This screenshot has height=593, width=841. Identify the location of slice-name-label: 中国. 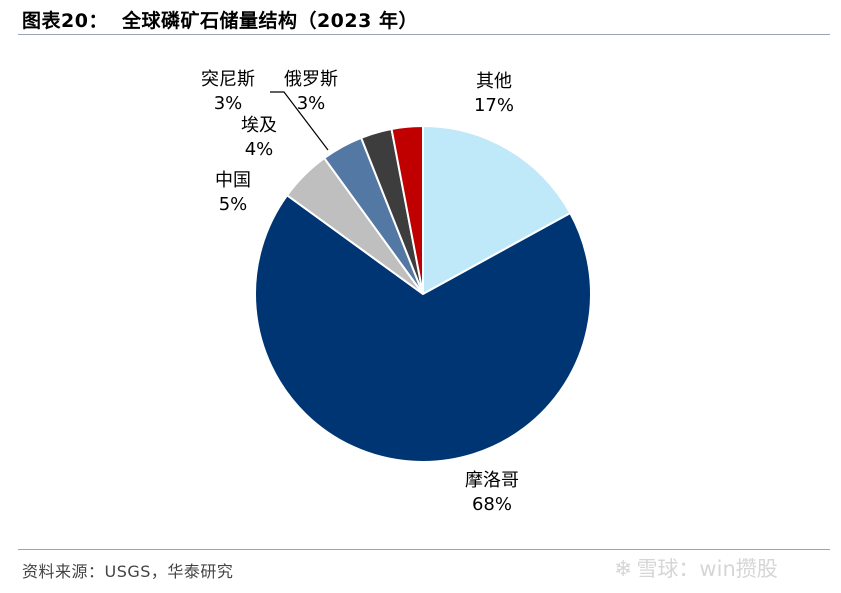
(233, 180).